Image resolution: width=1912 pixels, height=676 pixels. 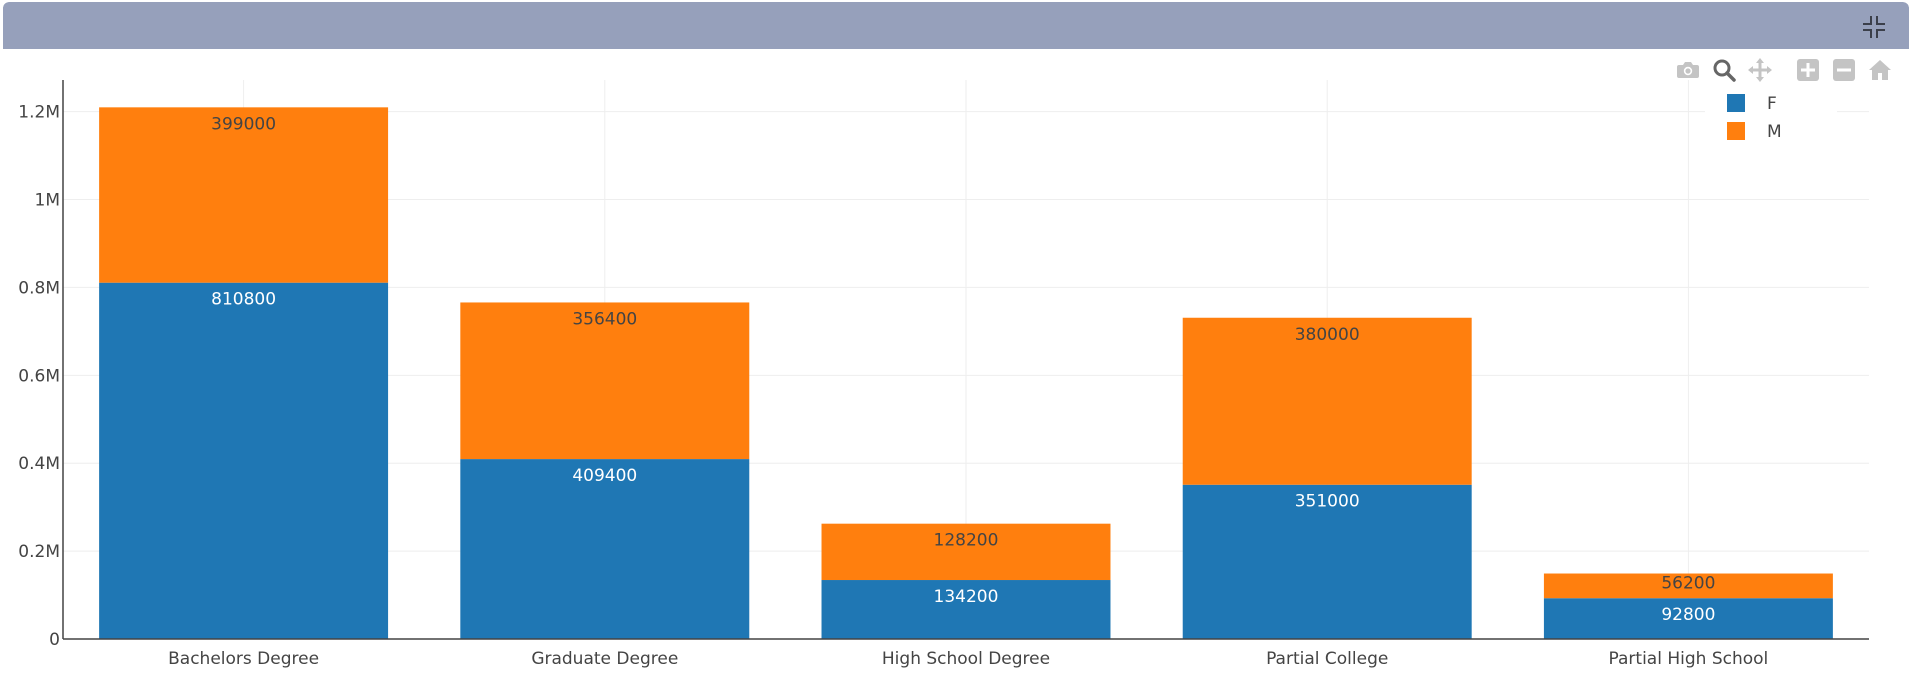 What do you see at coordinates (243, 124) in the screenshot?
I see `data-label: 399000` at bounding box center [243, 124].